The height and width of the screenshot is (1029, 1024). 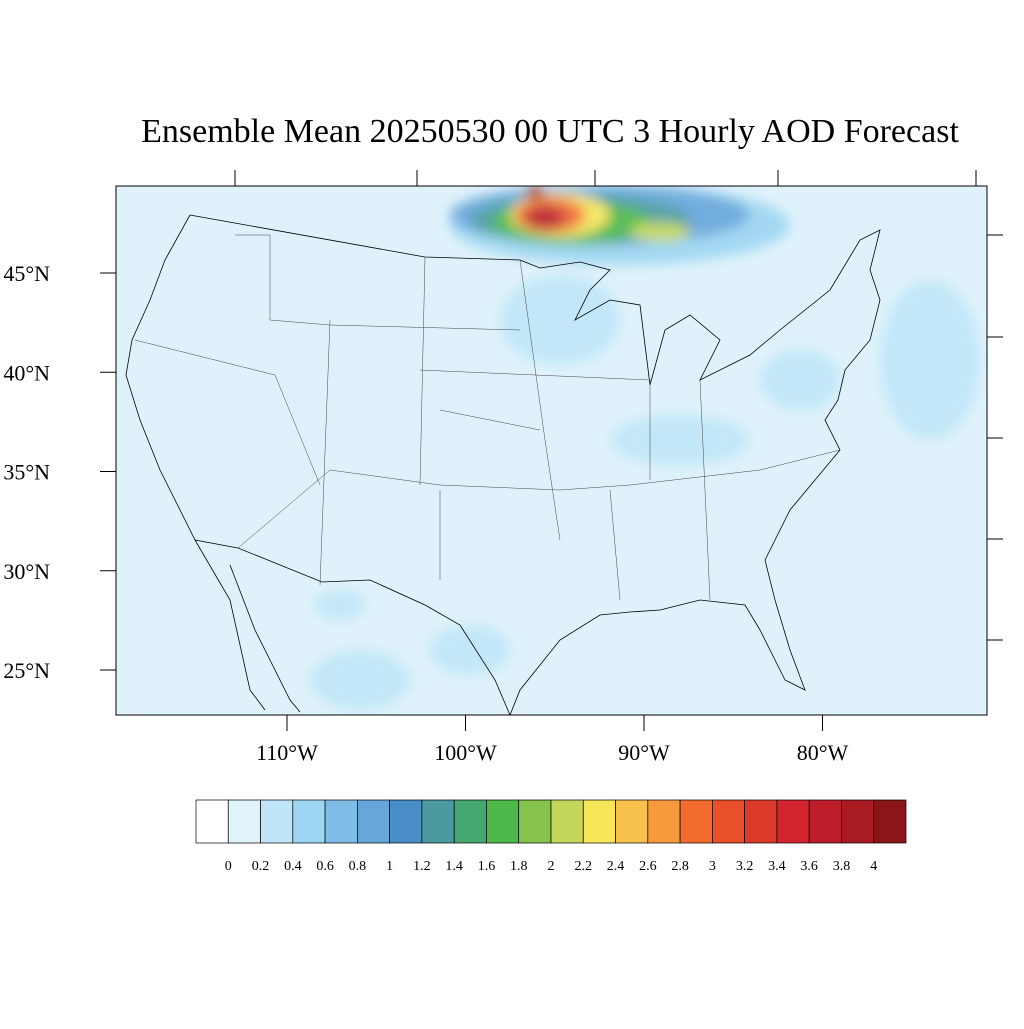 What do you see at coordinates (26, 372) in the screenshot?
I see `lat-label: 40°N` at bounding box center [26, 372].